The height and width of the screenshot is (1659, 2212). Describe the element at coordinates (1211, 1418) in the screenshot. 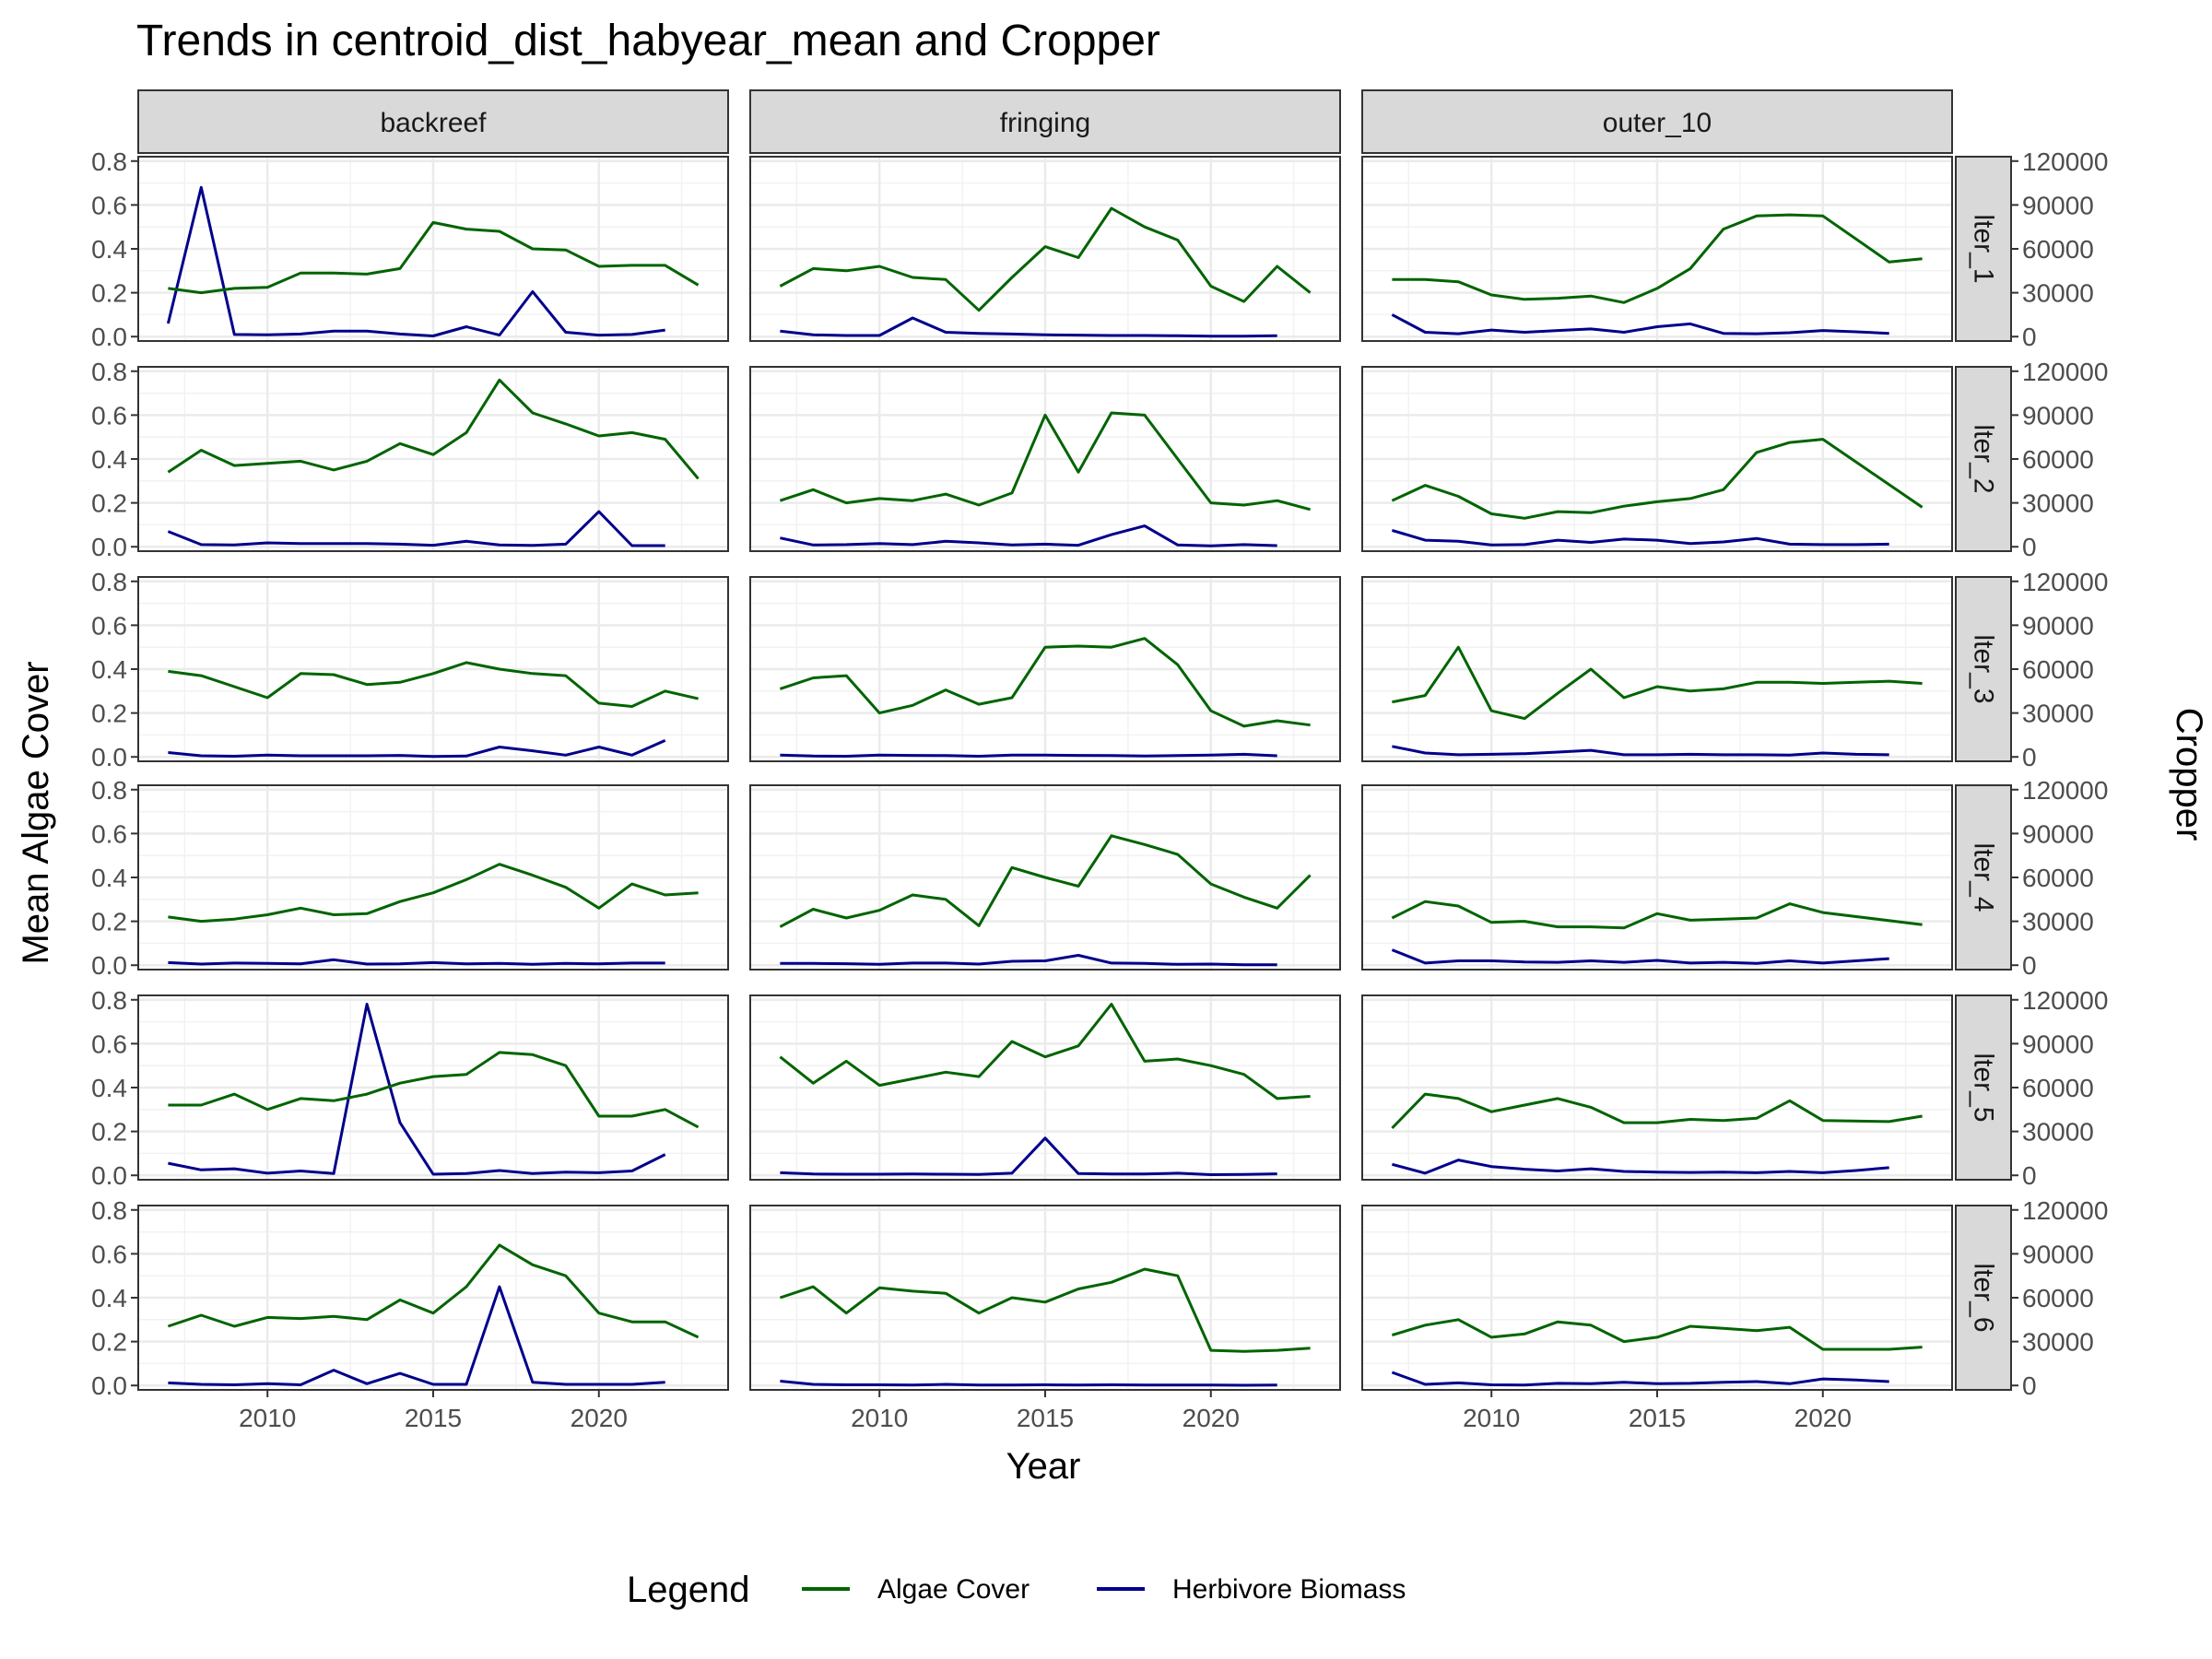

I see `x-tick-label: 2020` at that location.